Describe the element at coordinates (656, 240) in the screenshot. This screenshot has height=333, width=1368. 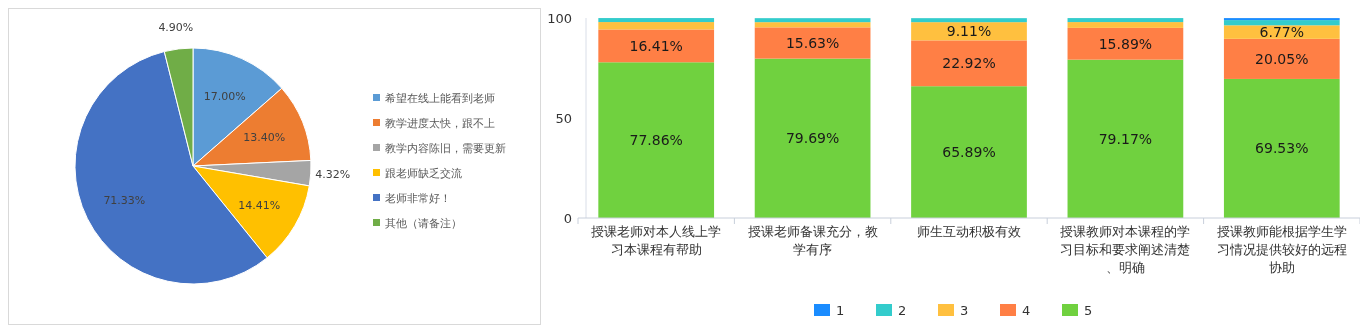
I see `x-tick-label: 授课老师对本人线上学习本课程有帮助` at that location.